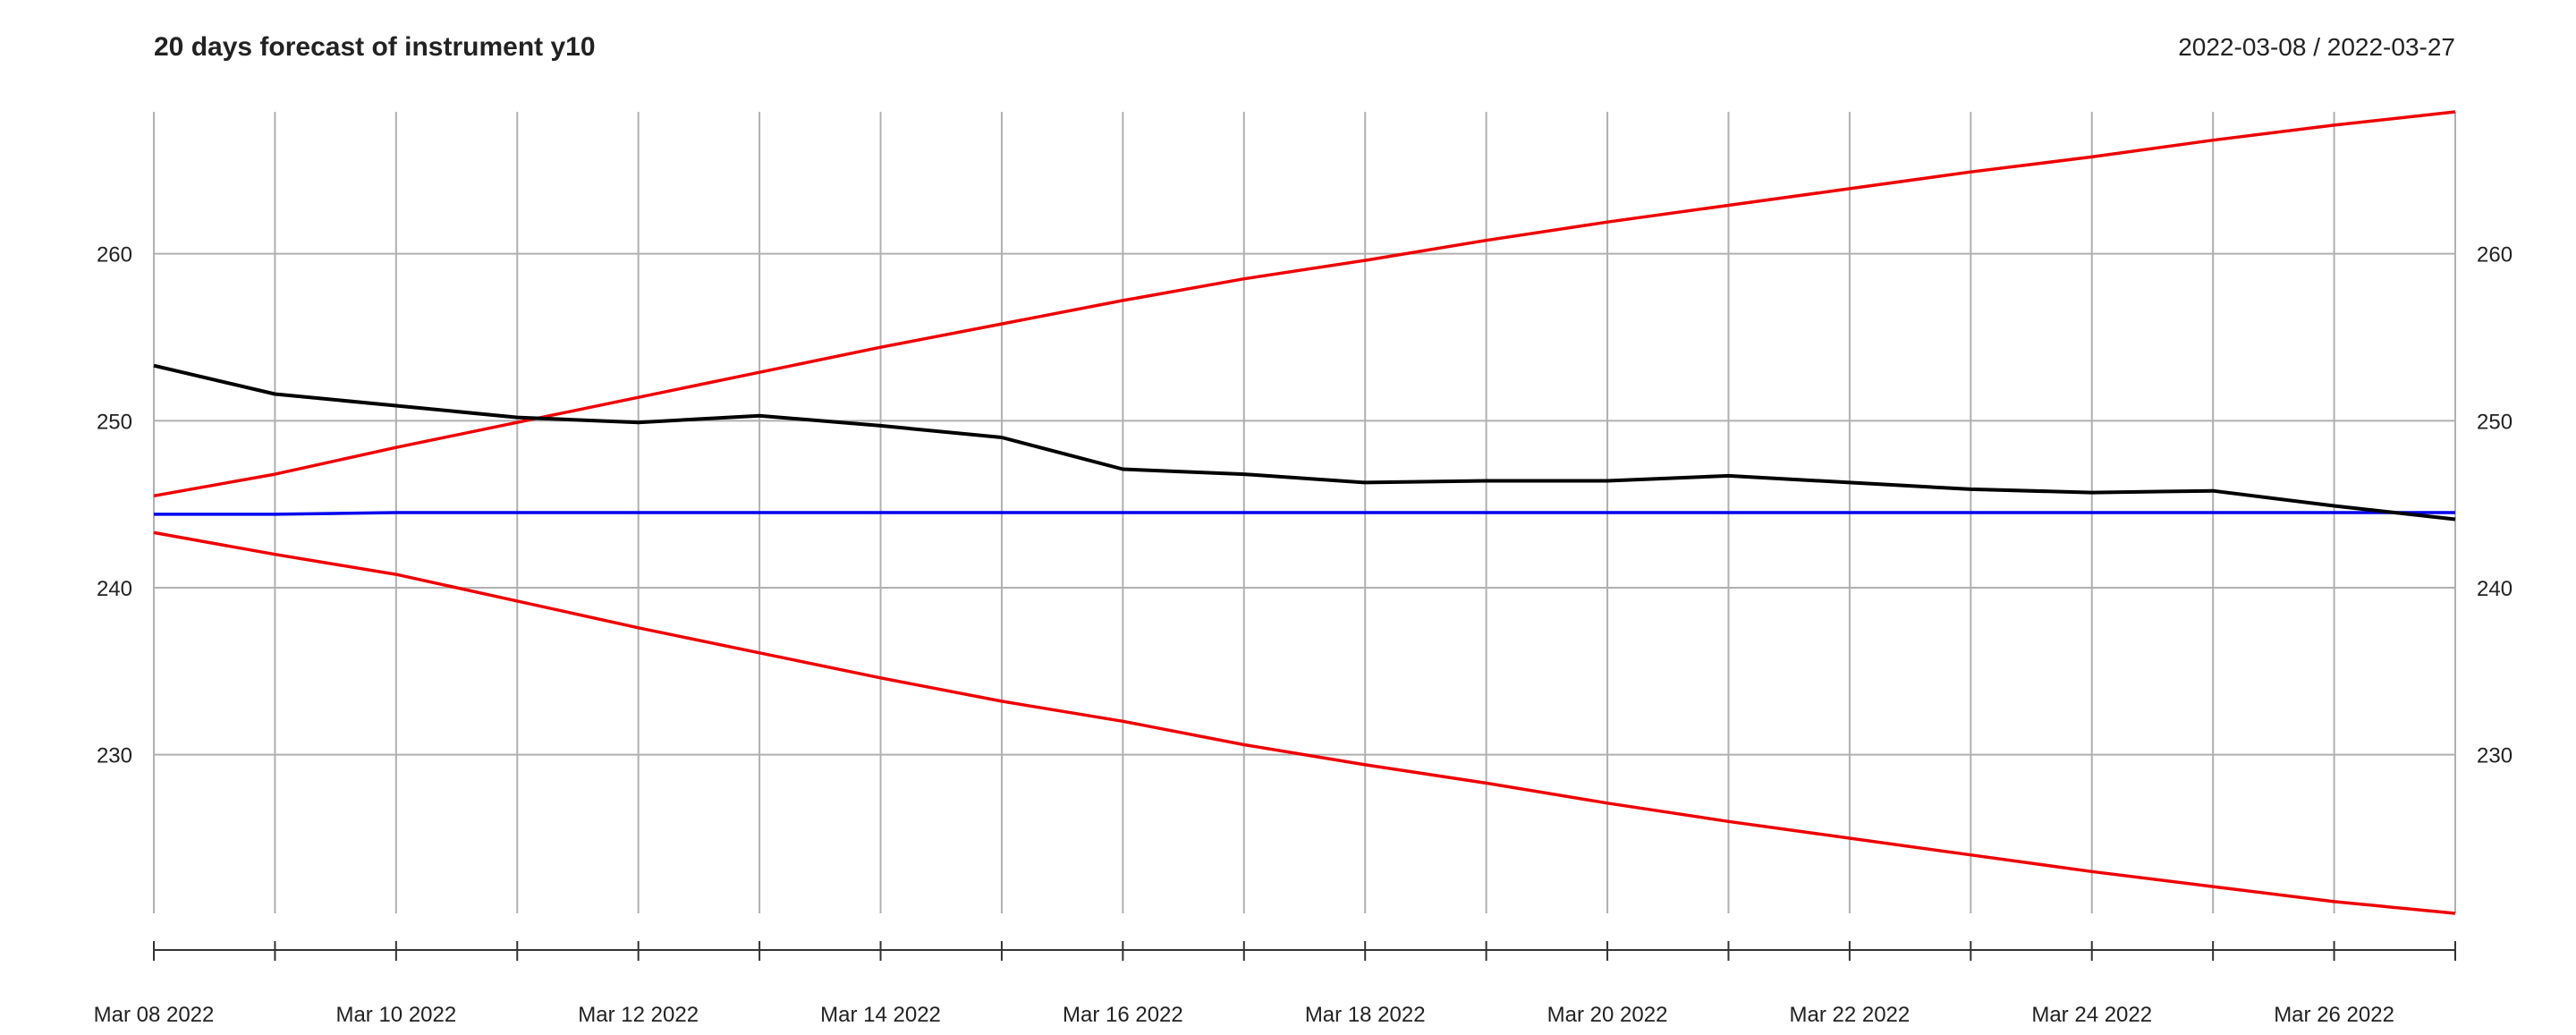 Image resolution: width=2576 pixels, height=1035 pixels. What do you see at coordinates (2316, 47) in the screenshot?
I see `date-range-label: 2022-03-08 / 2022-03-27` at bounding box center [2316, 47].